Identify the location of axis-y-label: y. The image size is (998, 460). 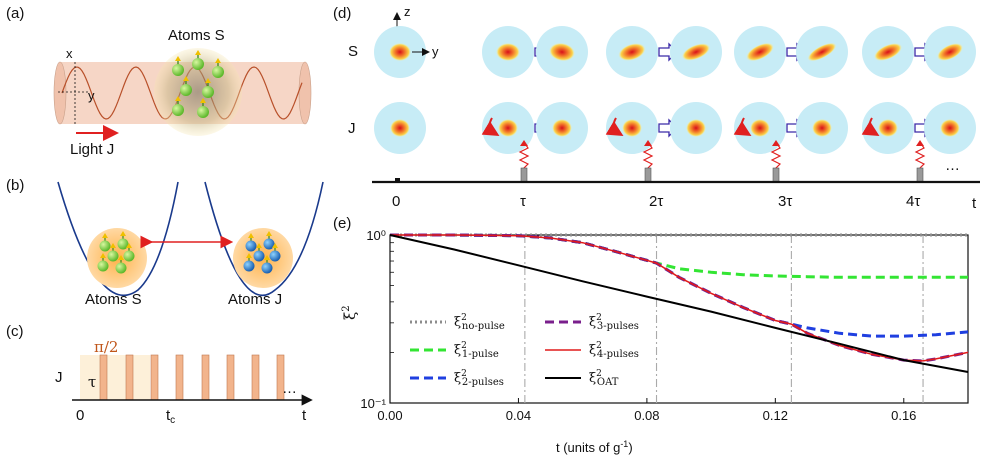
(91, 95).